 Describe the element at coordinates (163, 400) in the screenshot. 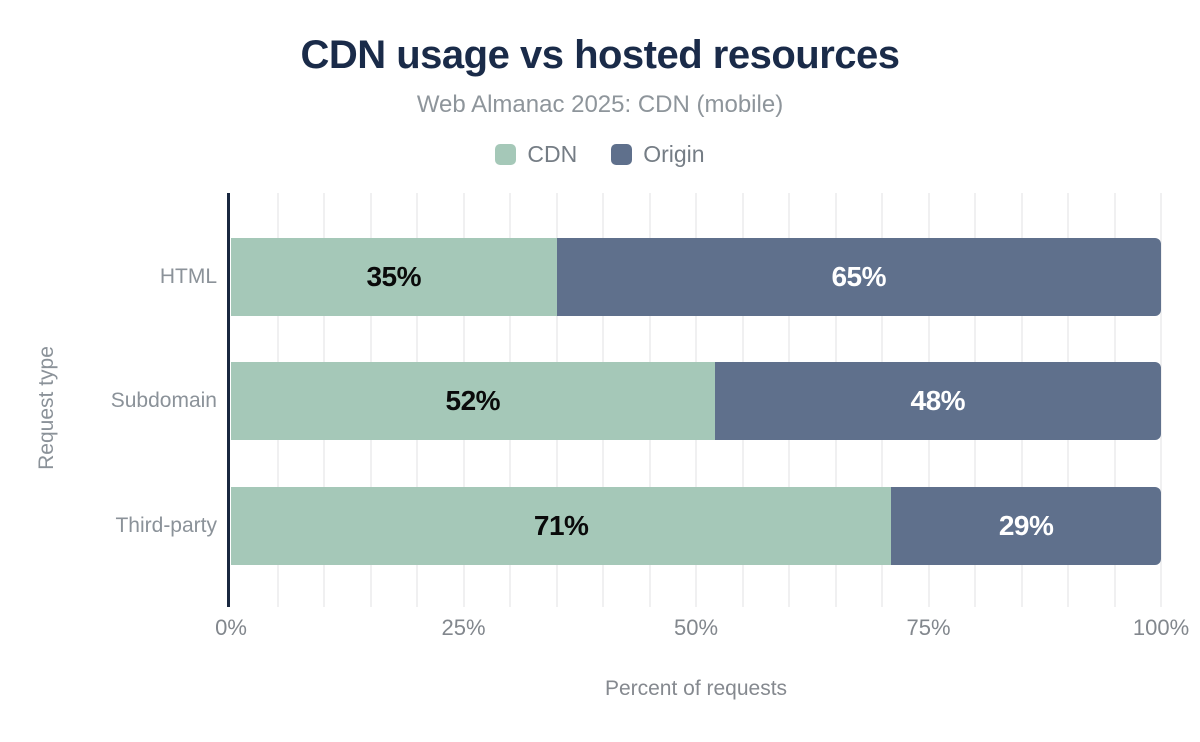

I see `category-label-subdomain: Subdomain` at that location.